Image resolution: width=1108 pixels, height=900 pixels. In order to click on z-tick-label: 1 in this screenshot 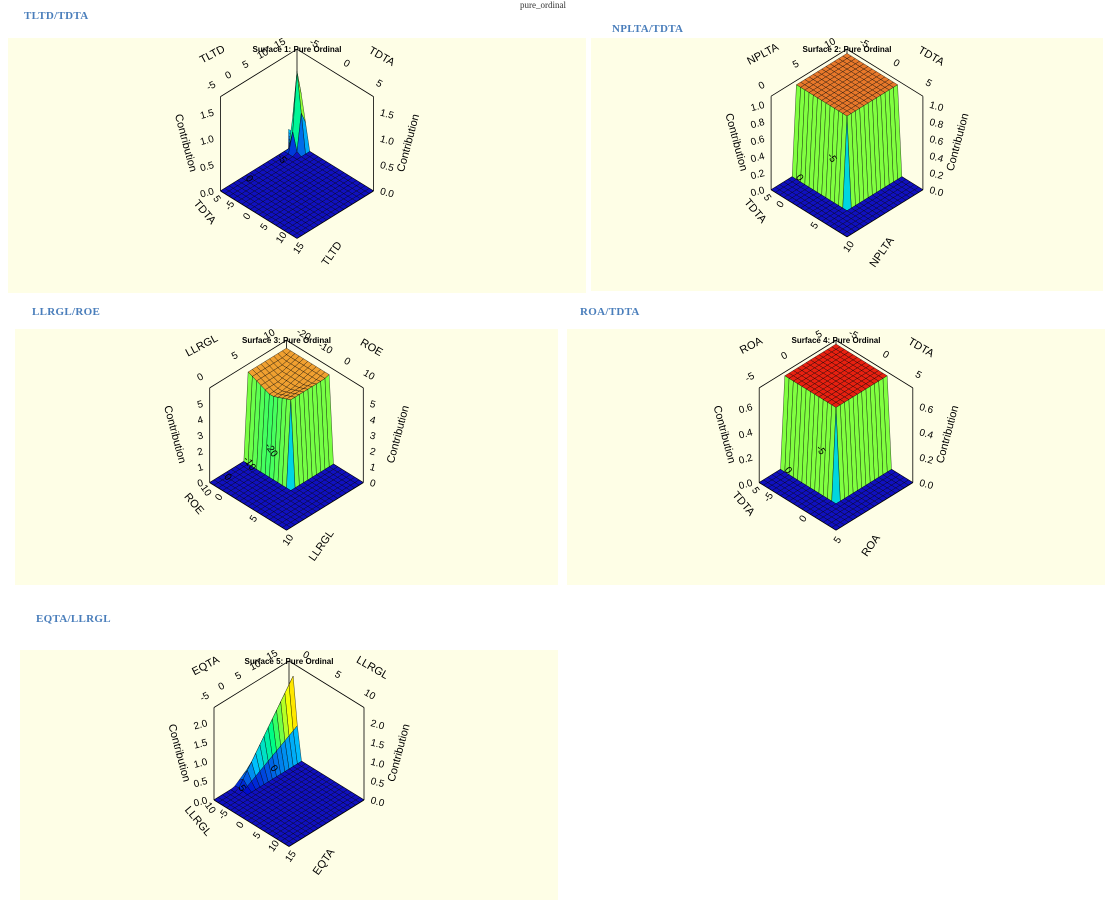, I will do `click(200, 468)`.